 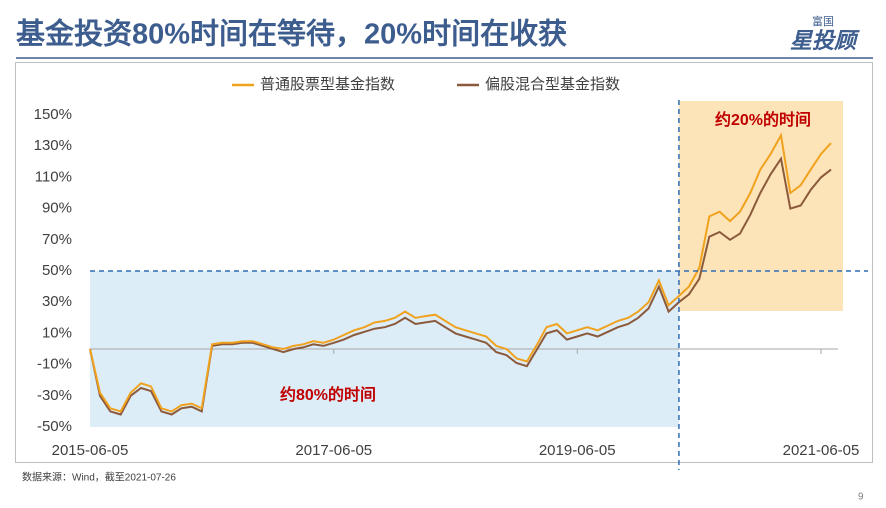 I want to click on y-tick-label: -10%, so click(x=54, y=364).